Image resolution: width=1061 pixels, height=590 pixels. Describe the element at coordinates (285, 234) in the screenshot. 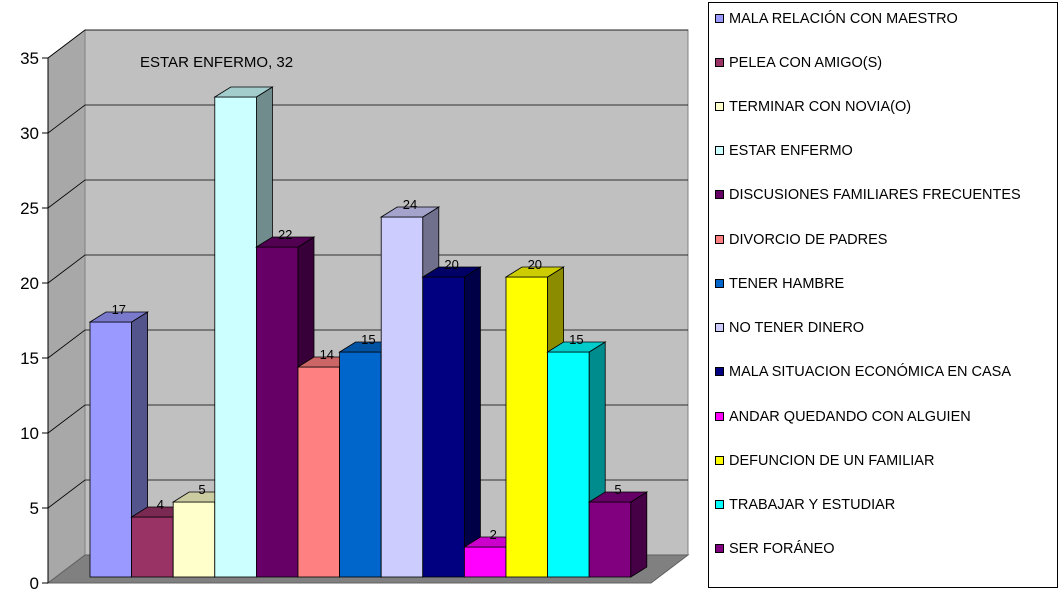

I see `data-label: 22` at that location.